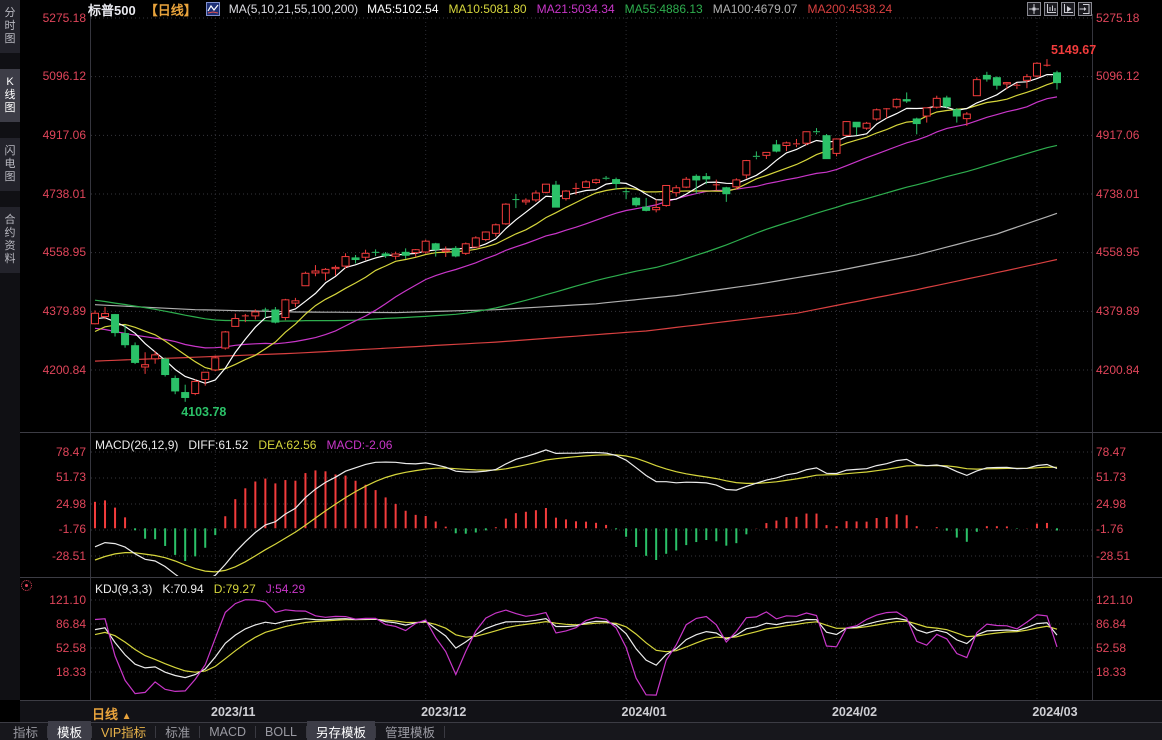 This screenshot has width=1162, height=740. I want to click on toolbar-item-template: 模板, so click(70, 730).